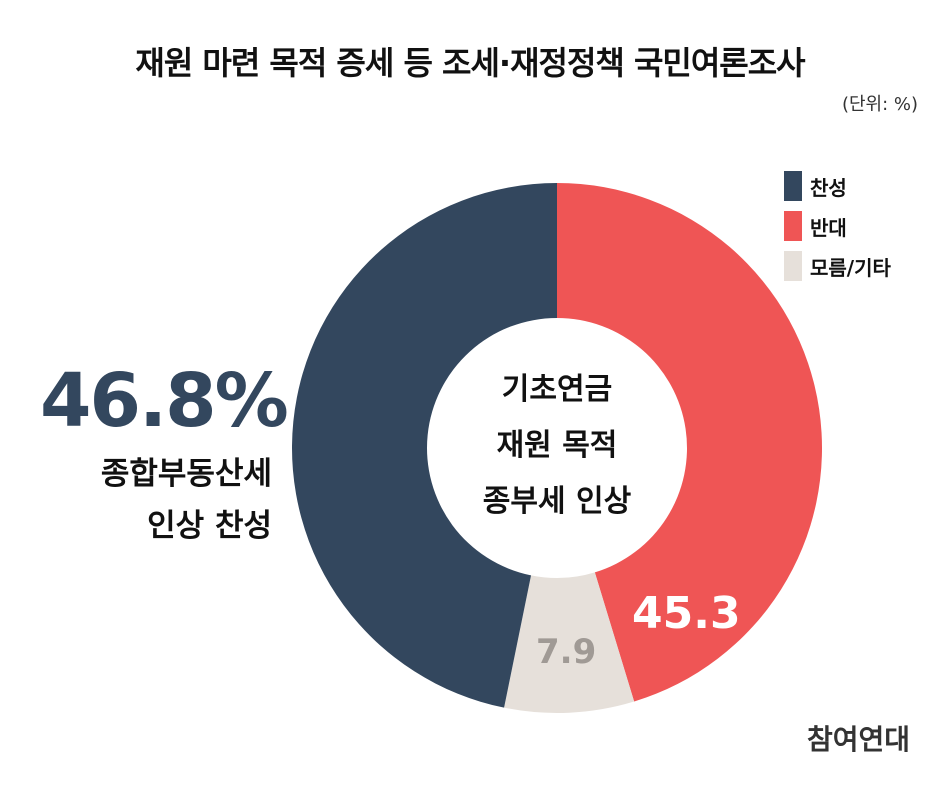 The image size is (940, 788). I want to click on logo: 참여연대, so click(858, 739).